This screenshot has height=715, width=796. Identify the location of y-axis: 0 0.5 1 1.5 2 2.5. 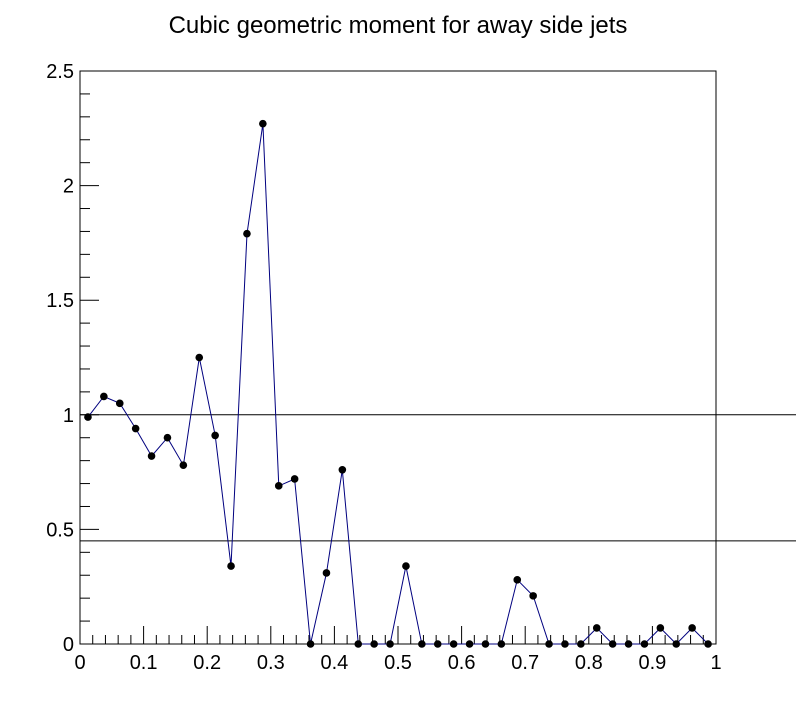
(72, 358).